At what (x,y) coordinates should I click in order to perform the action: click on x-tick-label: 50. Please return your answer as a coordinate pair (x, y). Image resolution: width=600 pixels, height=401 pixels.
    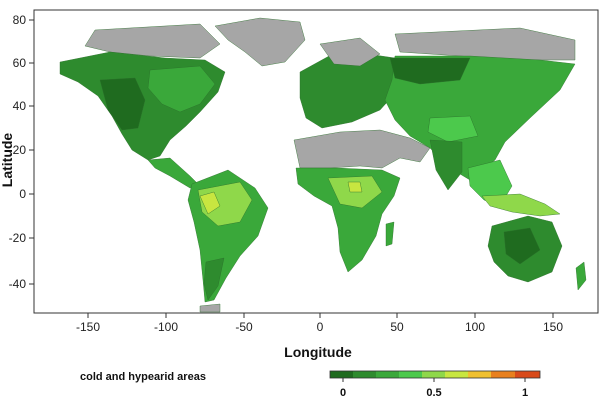
    Looking at the image, I should click on (397, 327).